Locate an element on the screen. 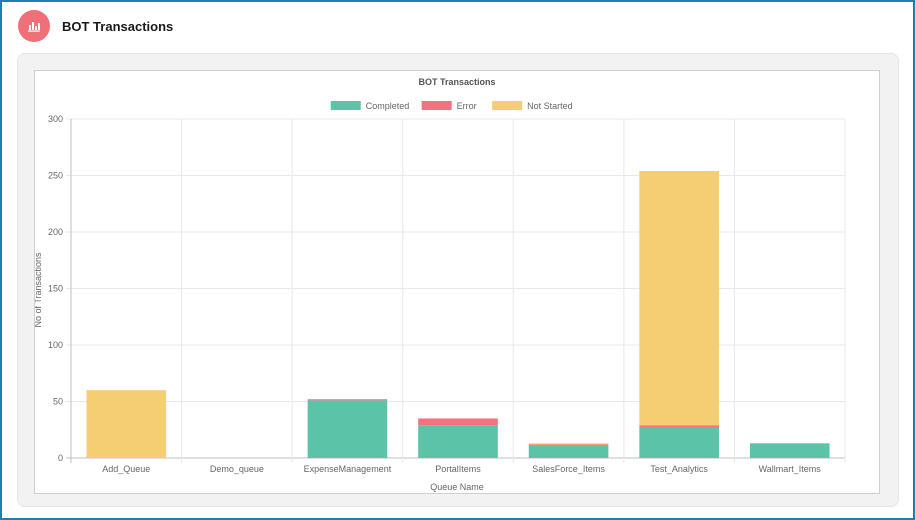 Image resolution: width=915 pixels, height=520 pixels. y-tick-label: 100 is located at coordinates (55, 345).